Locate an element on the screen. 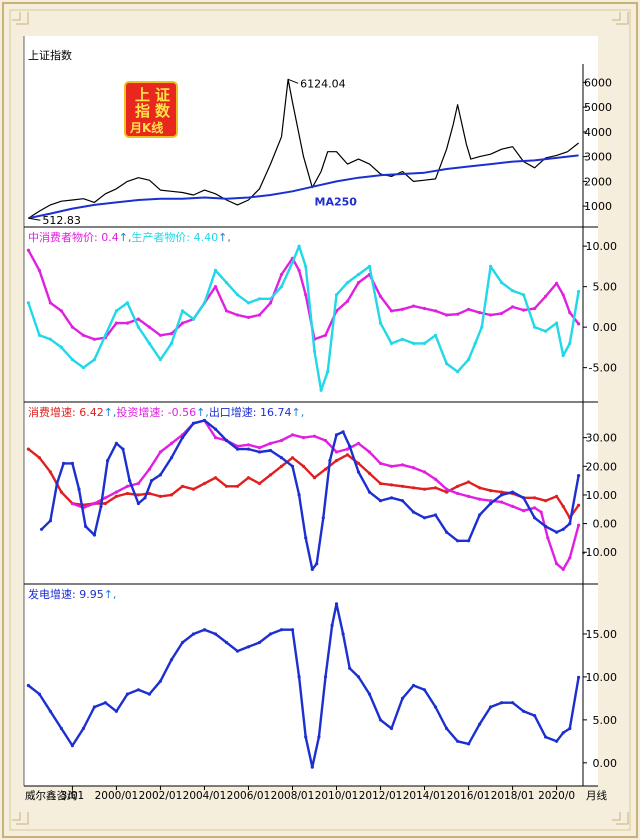  panel-1-legend-1-arrow: ↑, is located at coordinates (224, 237).